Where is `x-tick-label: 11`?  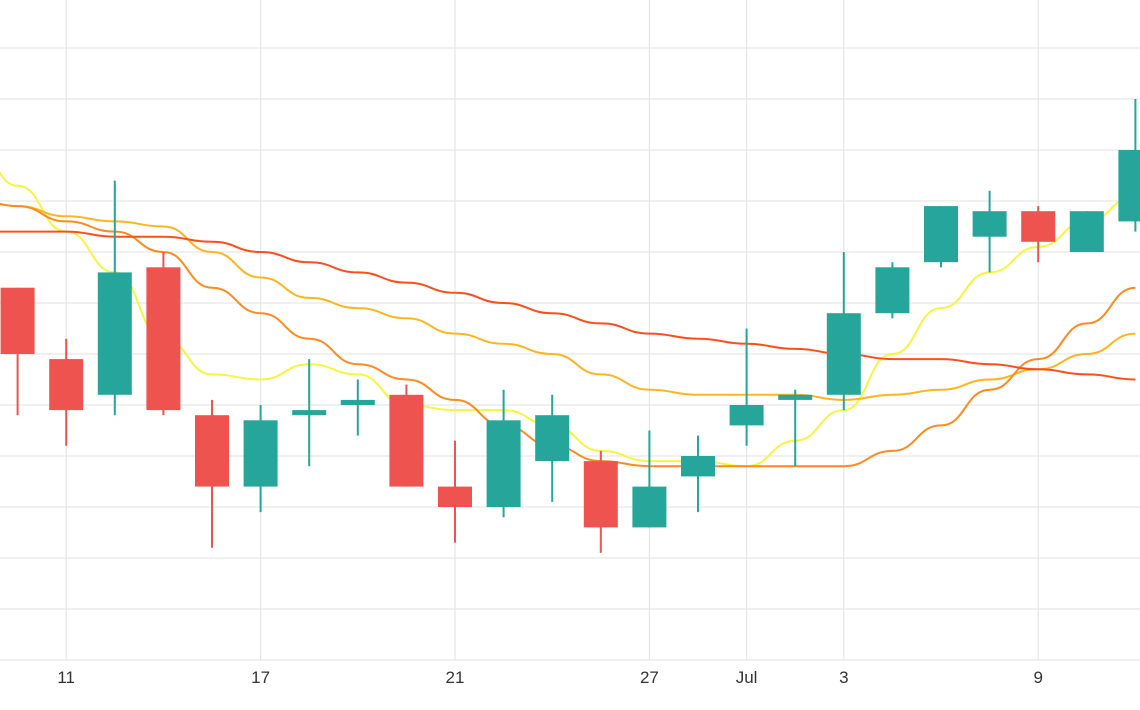 x-tick-label: 11 is located at coordinates (66, 677).